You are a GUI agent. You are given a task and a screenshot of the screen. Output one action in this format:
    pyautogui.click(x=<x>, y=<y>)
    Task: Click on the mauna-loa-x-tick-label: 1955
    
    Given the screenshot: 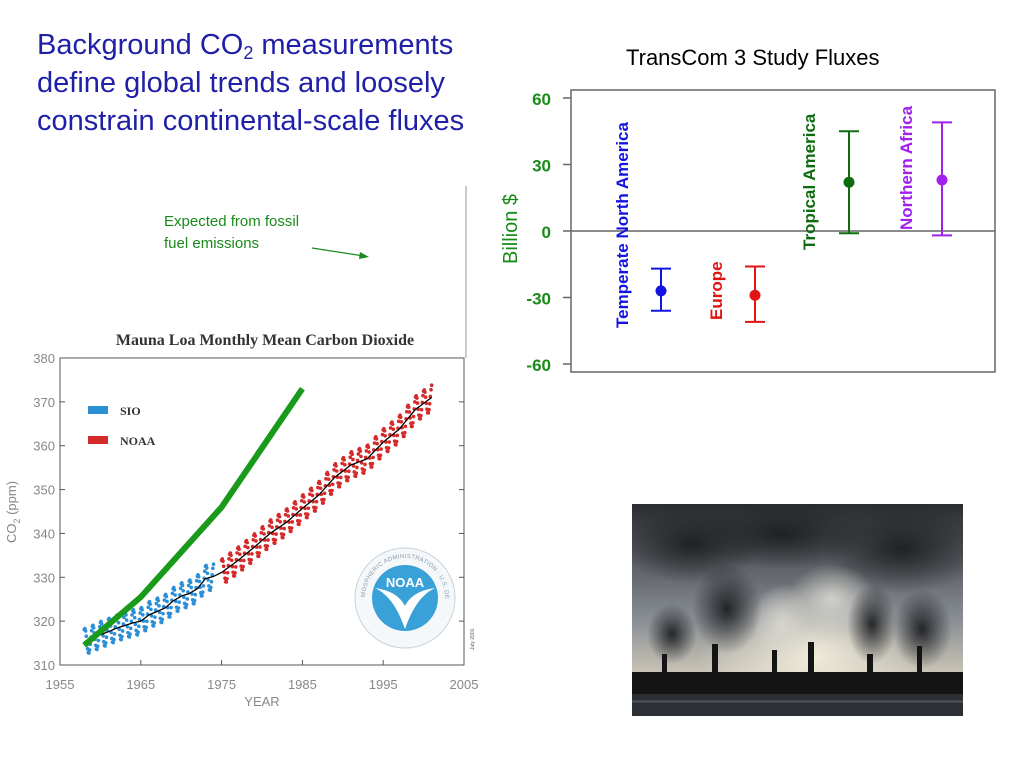 What is the action you would take?
    pyautogui.click(x=60, y=684)
    